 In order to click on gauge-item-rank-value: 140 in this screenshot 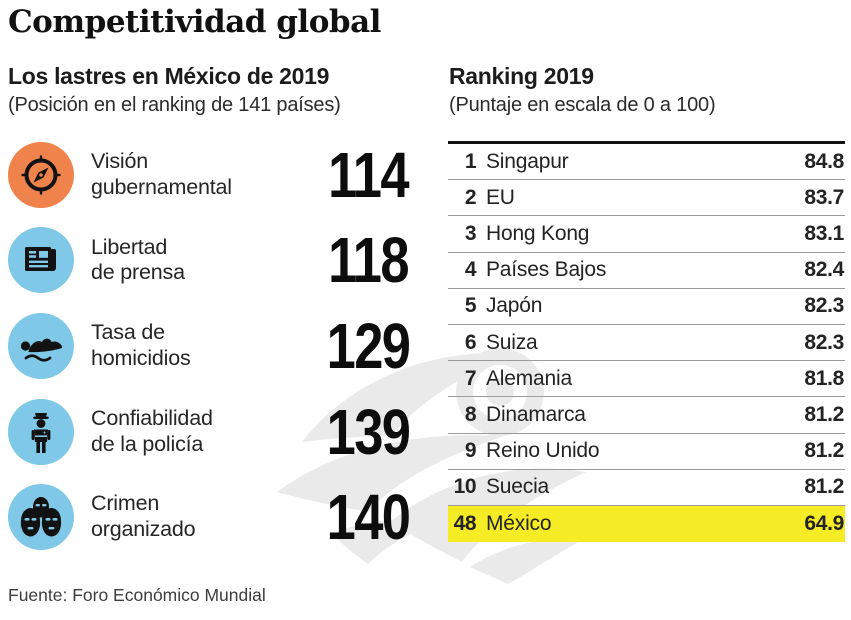, I will do `click(368, 517)`.